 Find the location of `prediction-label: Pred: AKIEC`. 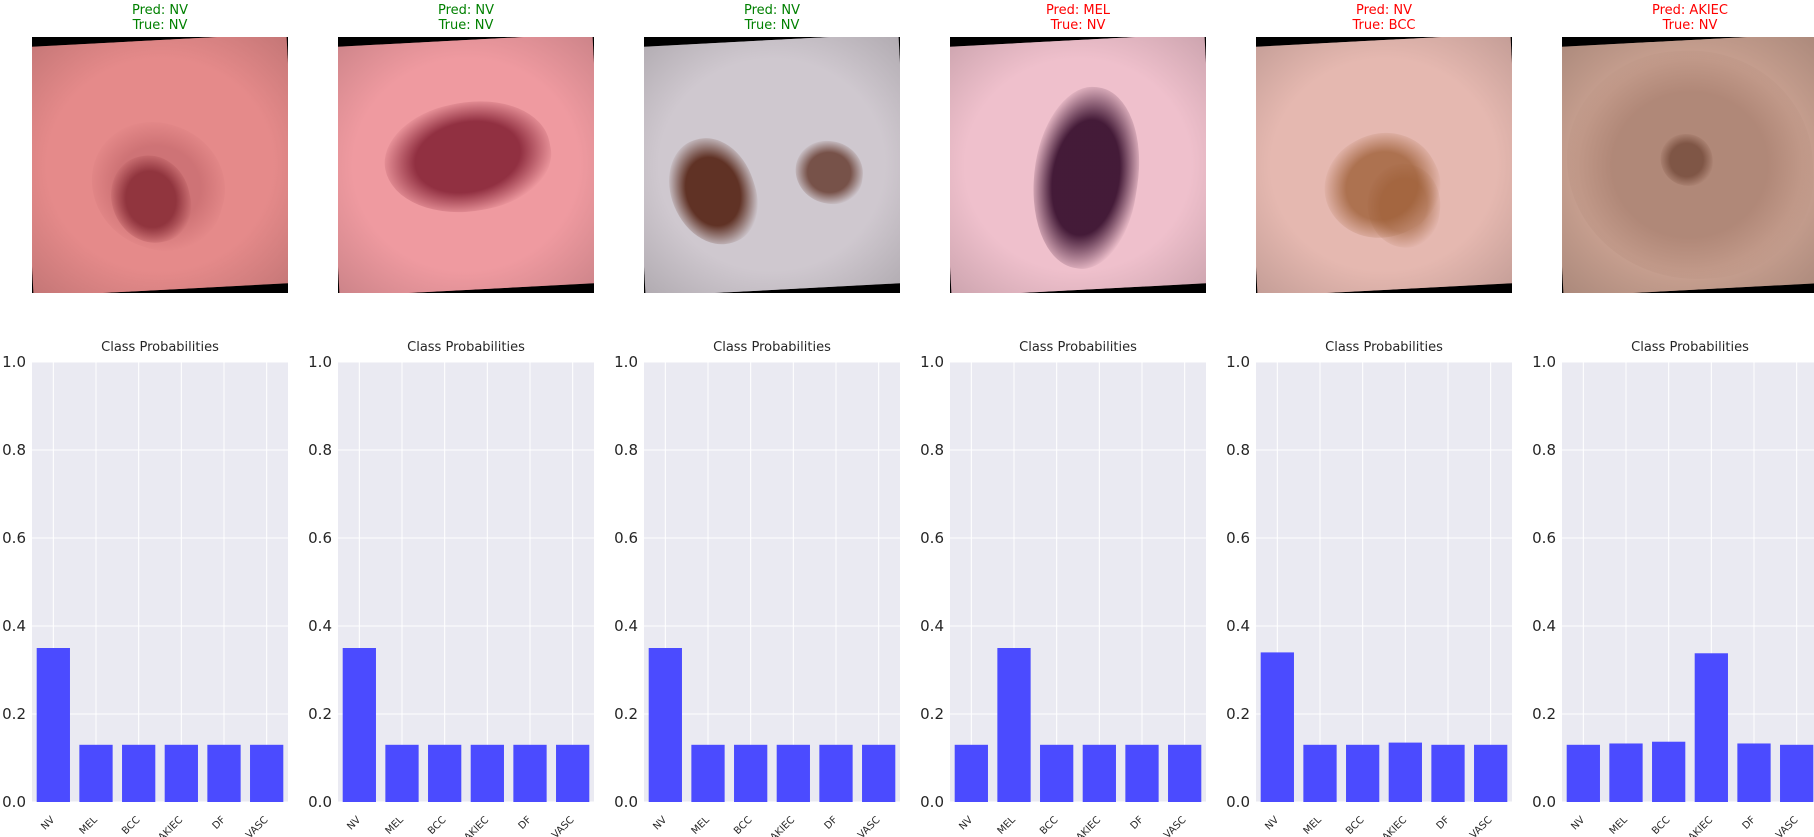

prediction-label: Pred: AKIEC is located at coordinates (1690, 10).